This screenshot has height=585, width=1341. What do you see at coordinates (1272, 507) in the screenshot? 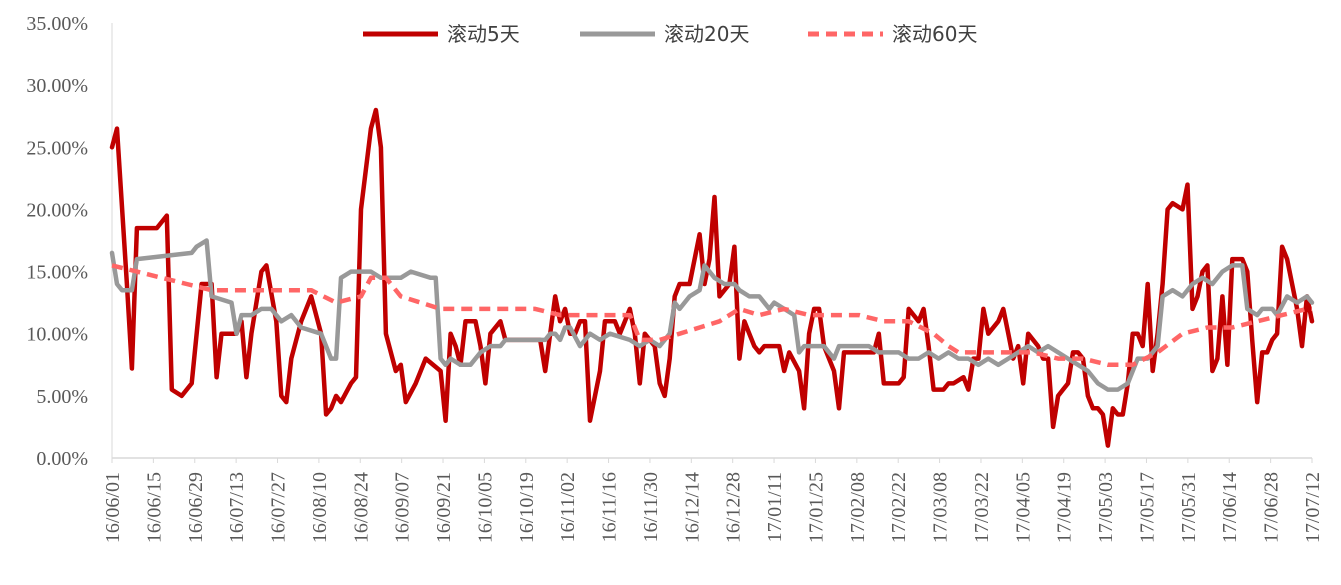
I see `x-tick-label: 17/06/28` at bounding box center [1272, 507].